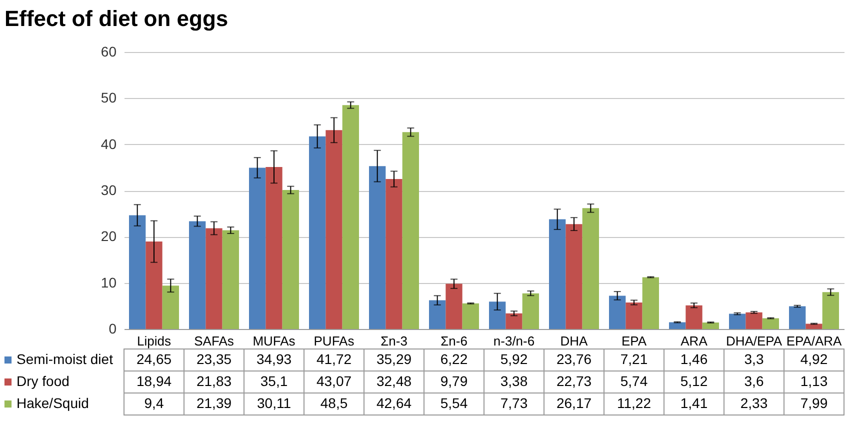 This screenshot has width=863, height=433. Describe the element at coordinates (274, 403) in the screenshot. I see `data-label: 30,11` at that location.